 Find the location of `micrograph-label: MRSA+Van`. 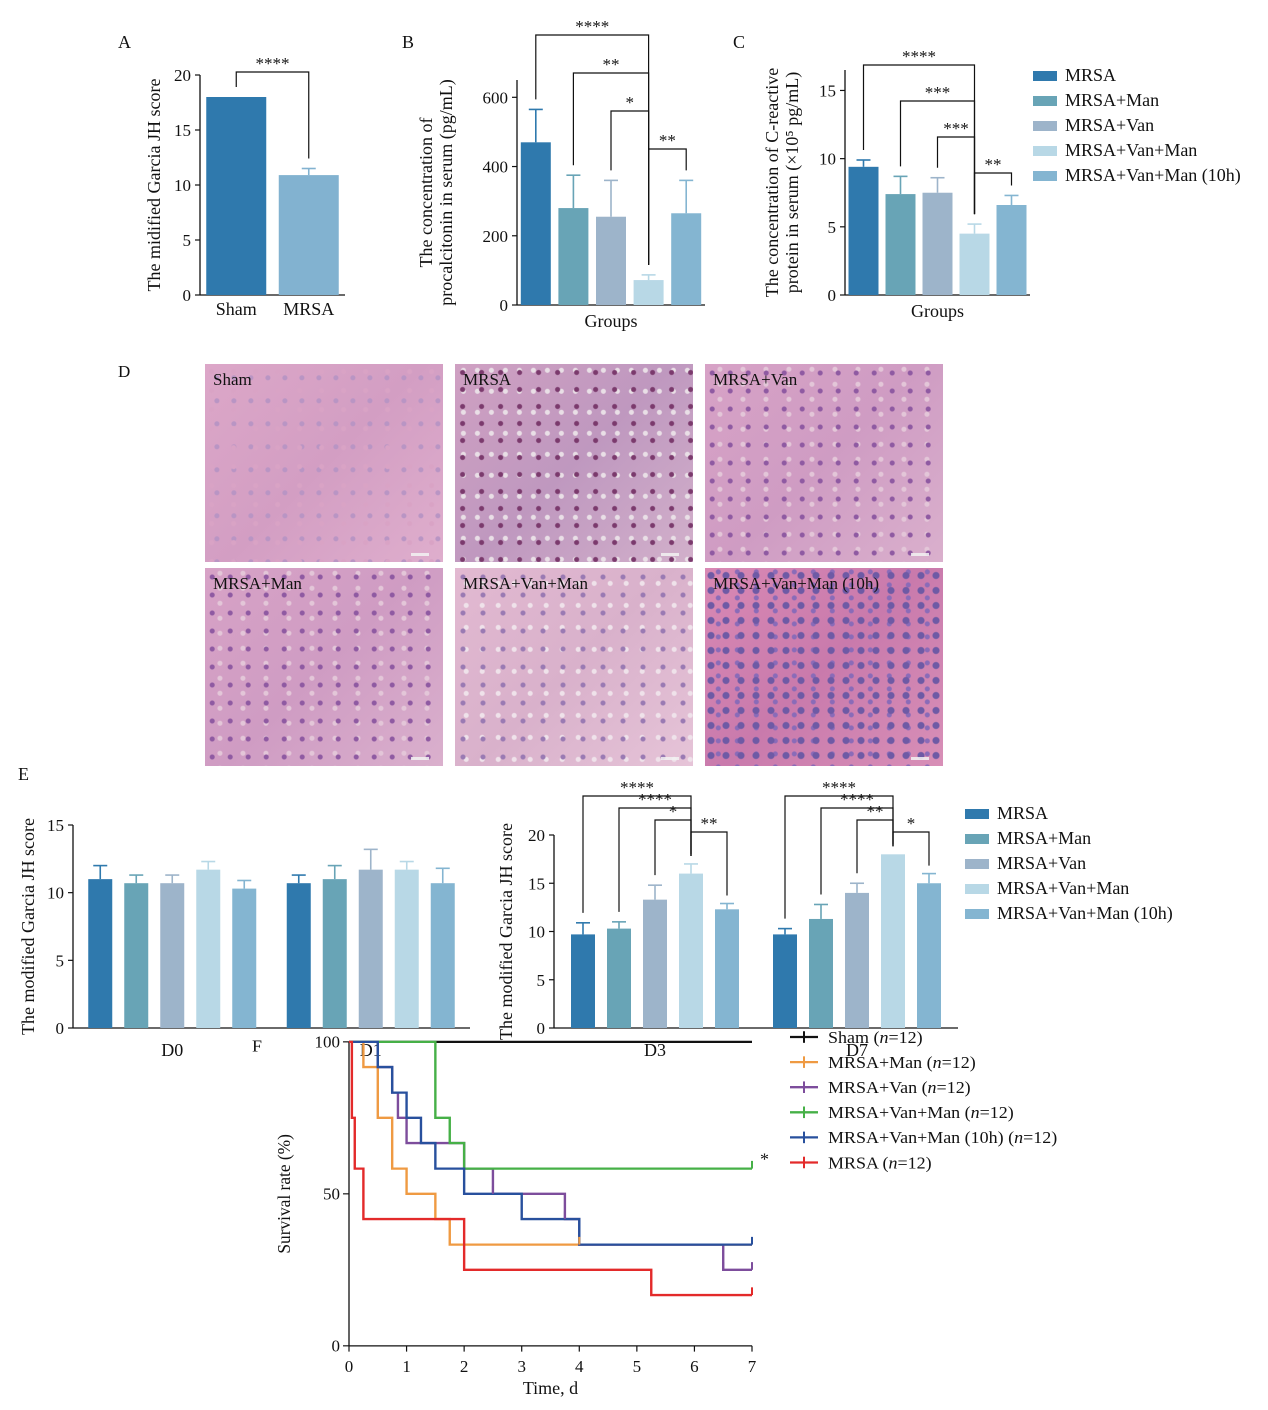

micrograph-label: MRSA+Van is located at coordinates (755, 379).